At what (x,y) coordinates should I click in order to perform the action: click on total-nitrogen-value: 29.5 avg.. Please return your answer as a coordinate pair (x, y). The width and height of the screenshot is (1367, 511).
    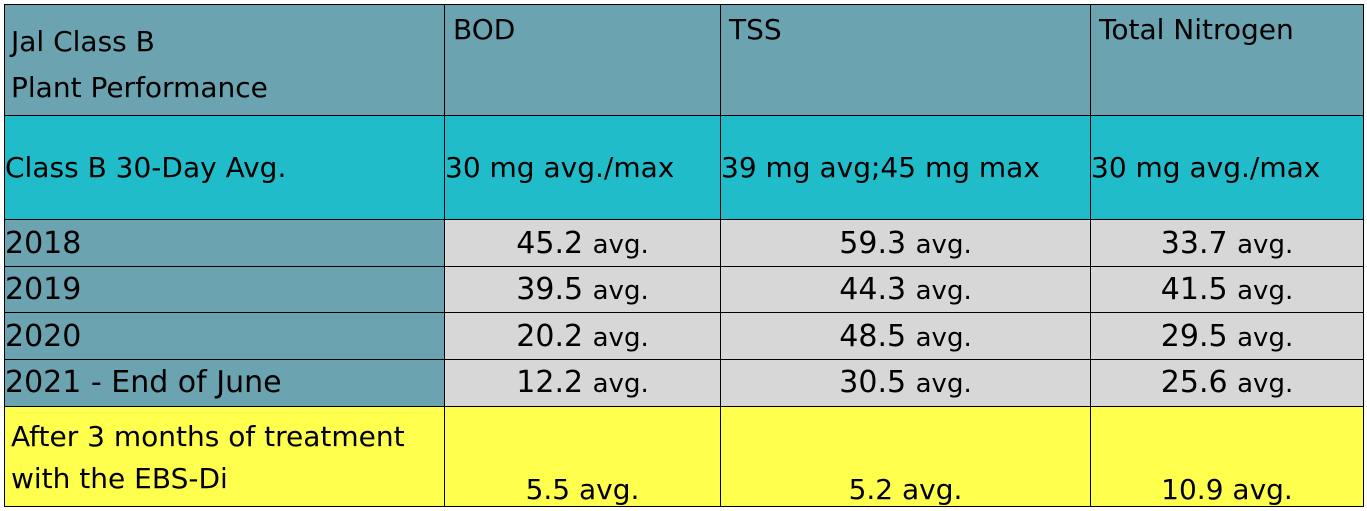
    Looking at the image, I should click on (1227, 336).